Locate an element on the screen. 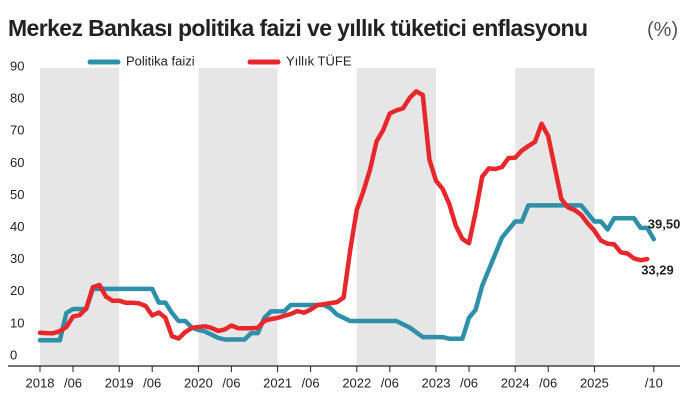  y-tick-label: 50 is located at coordinates (17, 194).